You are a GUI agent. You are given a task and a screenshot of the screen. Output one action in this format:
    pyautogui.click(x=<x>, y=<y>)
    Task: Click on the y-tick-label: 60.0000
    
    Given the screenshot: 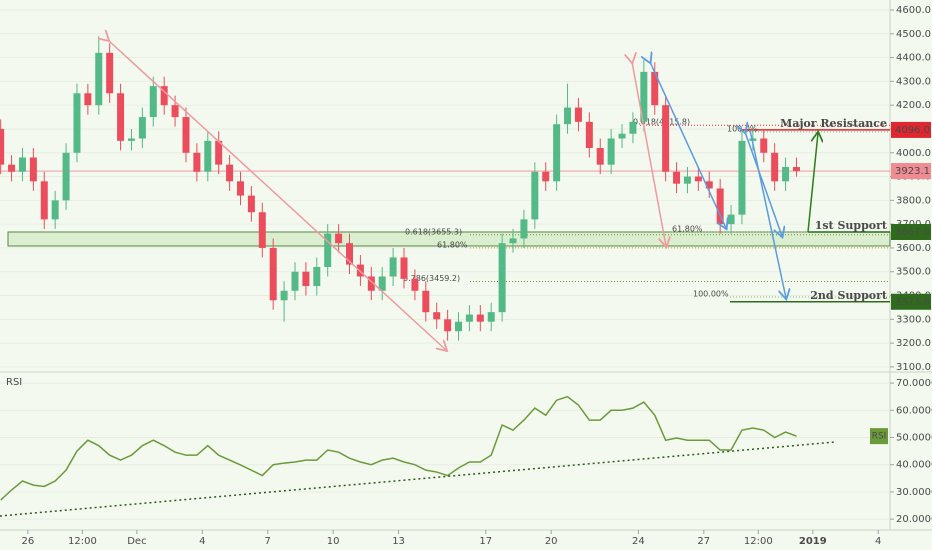 What is the action you would take?
    pyautogui.click(x=914, y=410)
    